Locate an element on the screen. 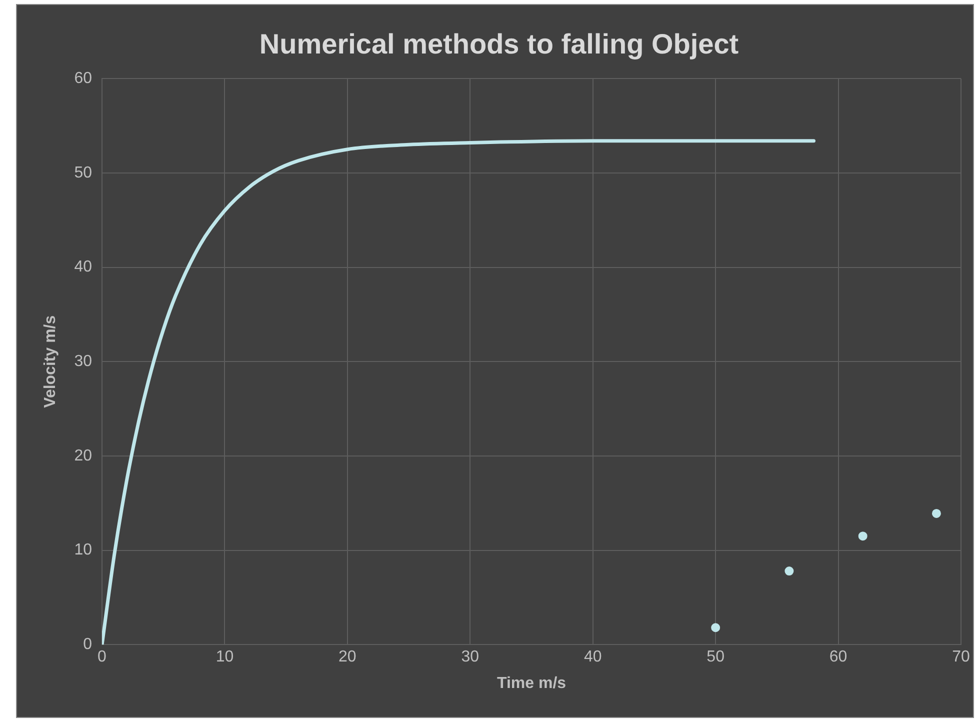 The height and width of the screenshot is (721, 980). y-tick-label: 20 is located at coordinates (83, 455).